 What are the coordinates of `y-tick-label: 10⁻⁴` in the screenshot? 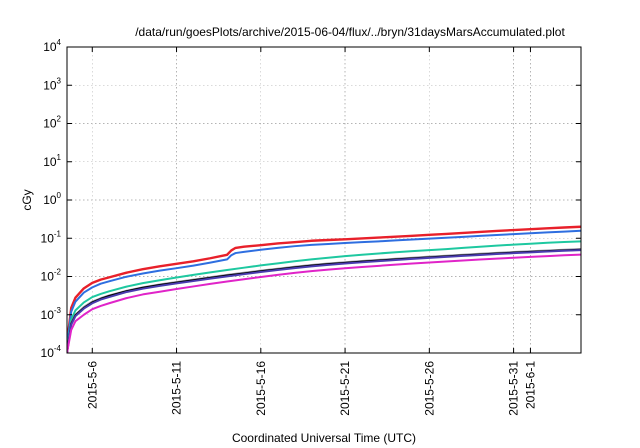 It's located at (51, 352).